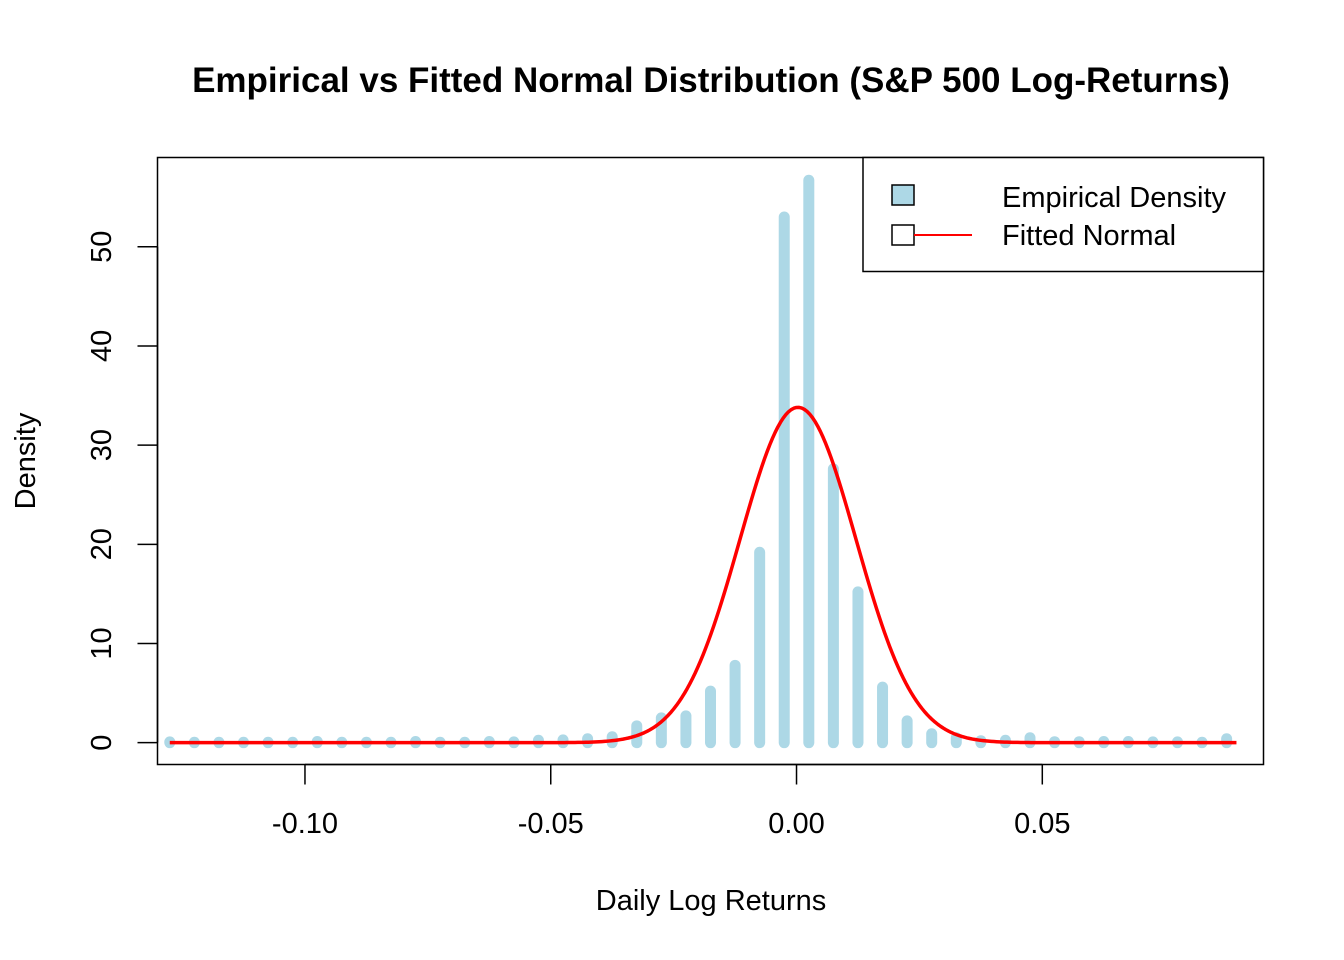  Describe the element at coordinates (711, 901) in the screenshot. I see `x-axis-label: Daily Log Returns` at that location.